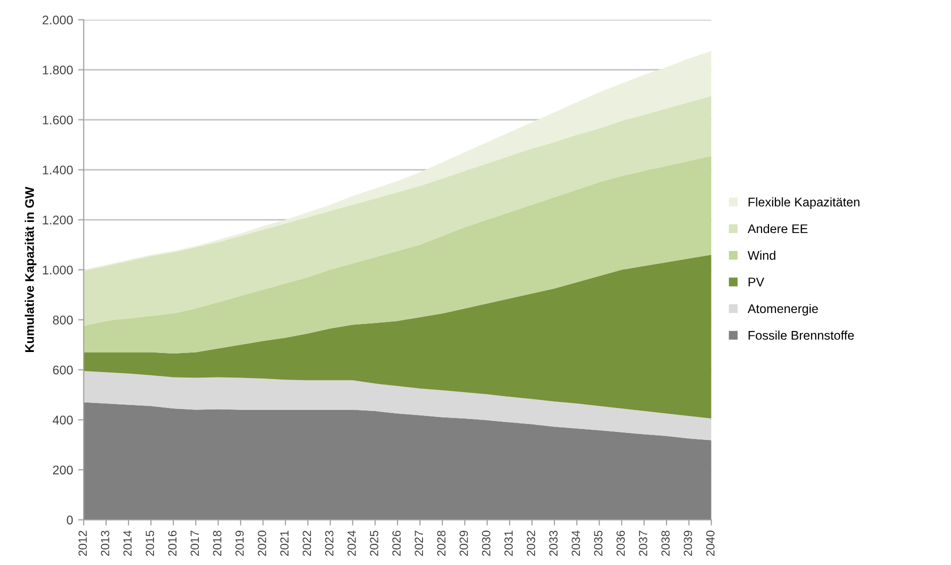  Describe the element at coordinates (464, 543) in the screenshot. I see `x-tick-label: 2029` at that location.